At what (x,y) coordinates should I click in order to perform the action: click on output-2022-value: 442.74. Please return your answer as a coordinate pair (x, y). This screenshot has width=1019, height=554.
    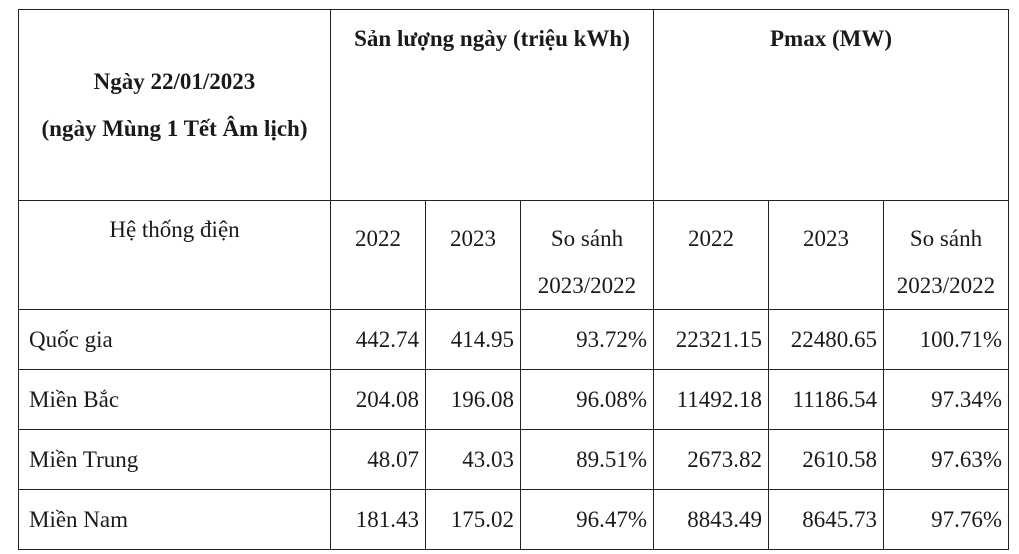
    Looking at the image, I should click on (378, 339).